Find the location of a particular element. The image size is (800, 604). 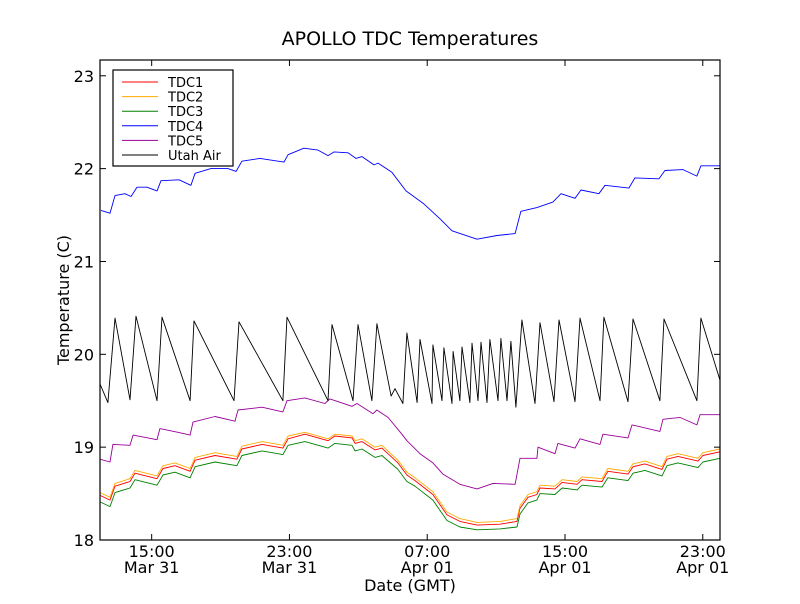

legend-entry-tdc1: TDC1 is located at coordinates (162, 83).